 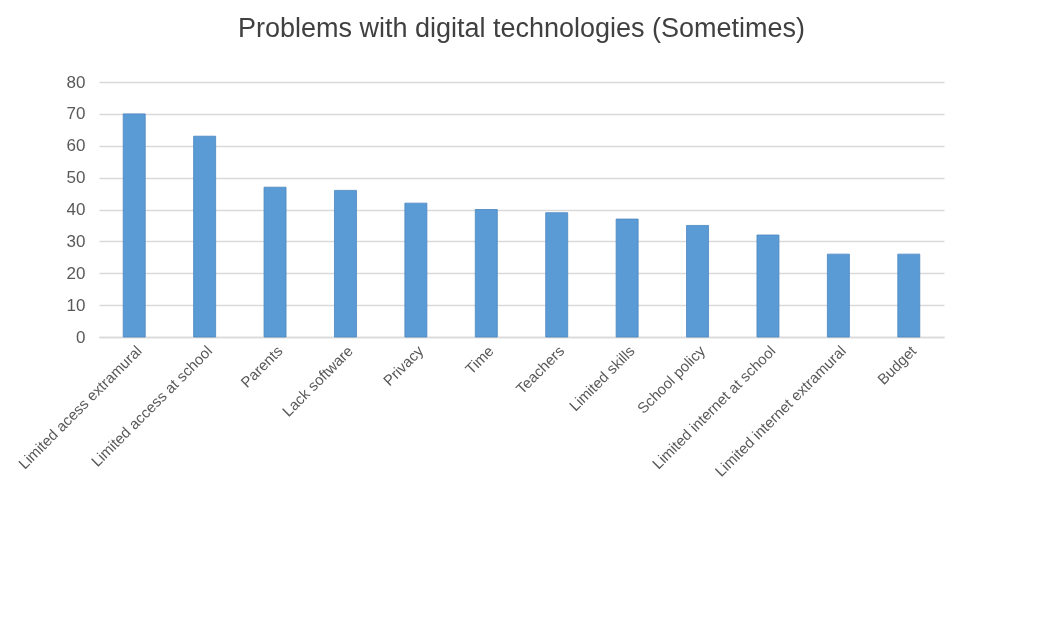 What do you see at coordinates (76, 114) in the screenshot?
I see `y-tick-label: 70` at bounding box center [76, 114].